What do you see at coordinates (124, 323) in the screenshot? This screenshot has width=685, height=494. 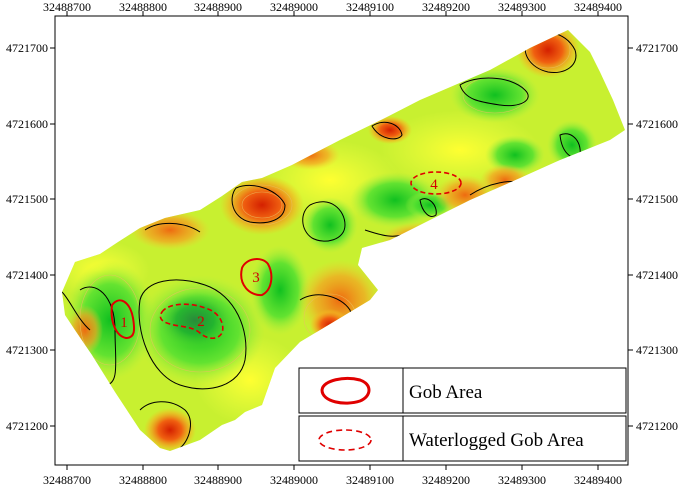 I see `zone-1-label: 1` at bounding box center [124, 323].